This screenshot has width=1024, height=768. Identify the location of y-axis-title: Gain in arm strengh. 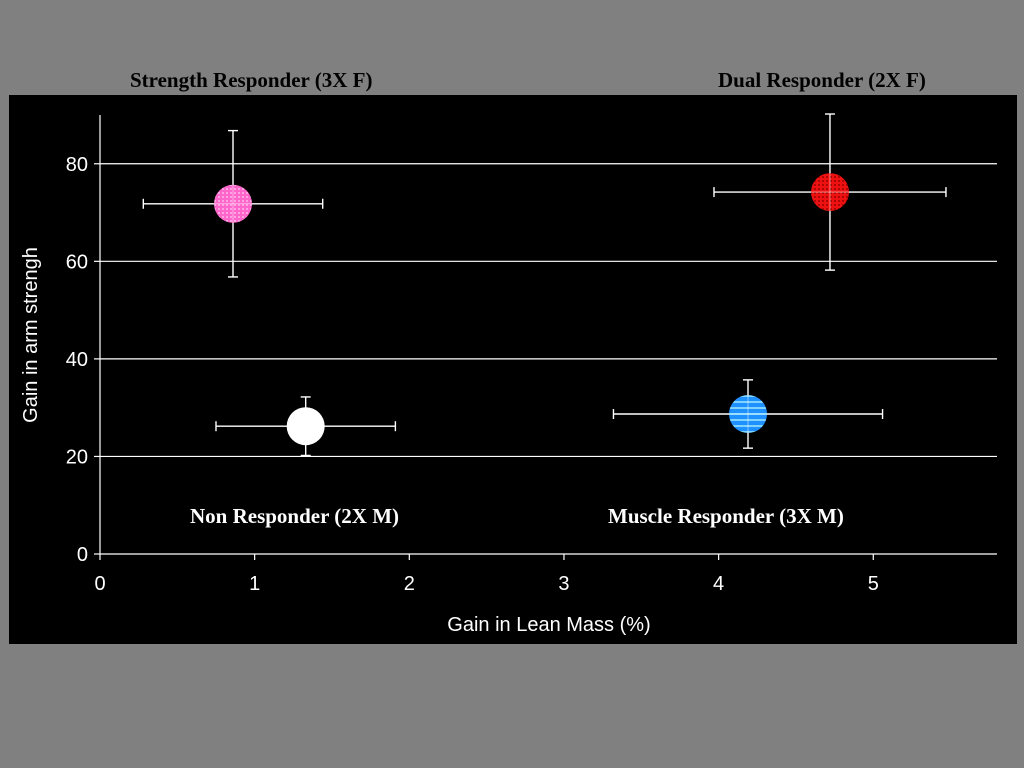
(31, 335).